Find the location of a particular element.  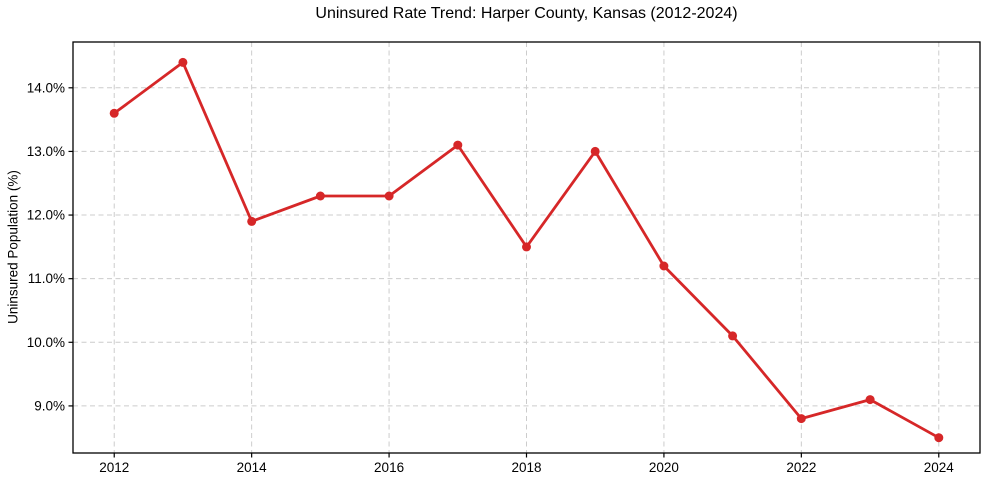

x-tick-label: 2020 is located at coordinates (664, 467).